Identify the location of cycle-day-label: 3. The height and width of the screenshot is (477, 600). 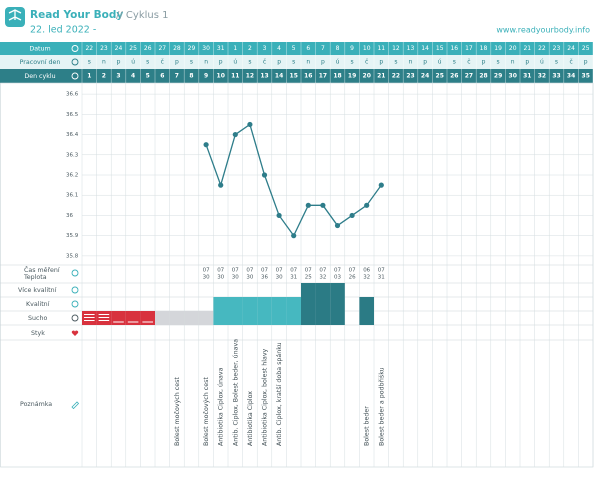
(118, 76).